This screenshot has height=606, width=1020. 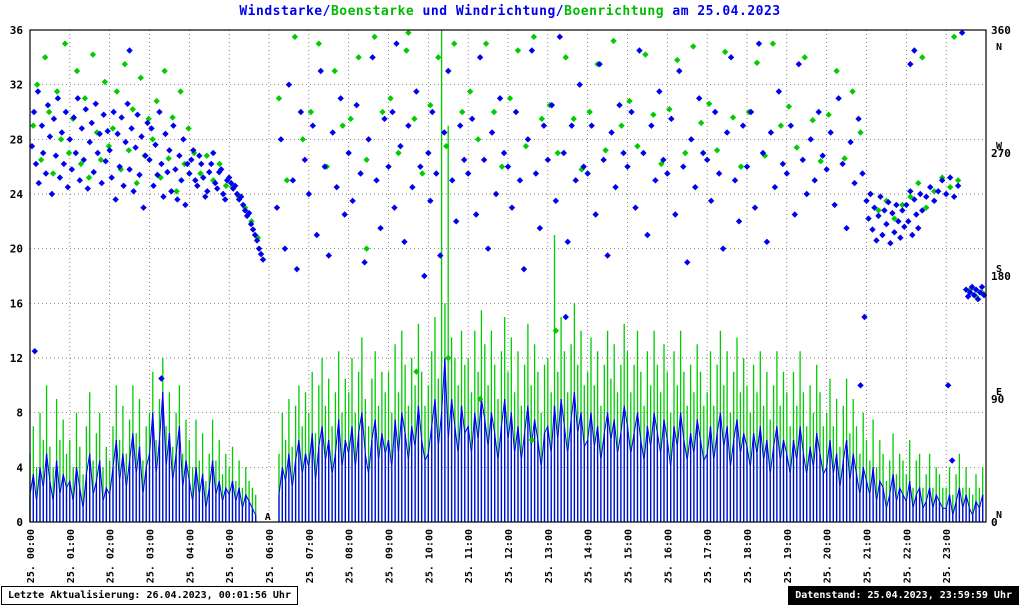 I want to click on time-tick-label: 25. 07:00, so click(x=310, y=556).